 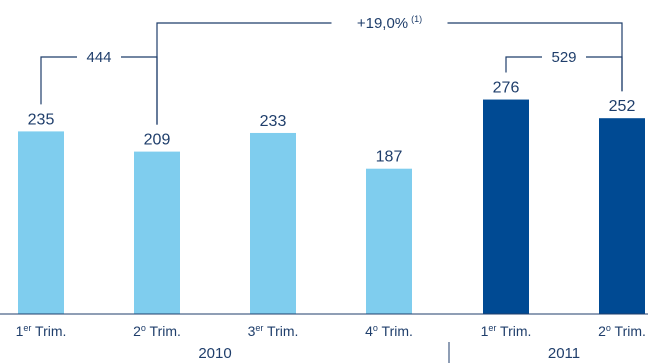 I want to click on category-label-4: 4o Trim., so click(x=389, y=331).